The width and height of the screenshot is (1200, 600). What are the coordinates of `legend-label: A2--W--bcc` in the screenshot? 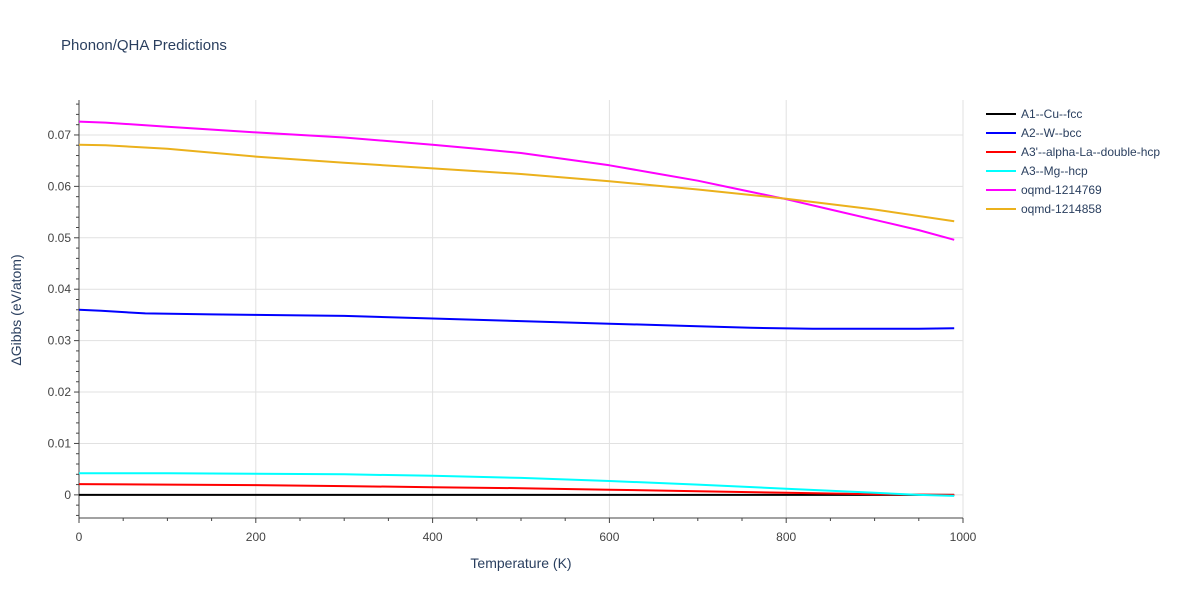 It's located at (1051, 133).